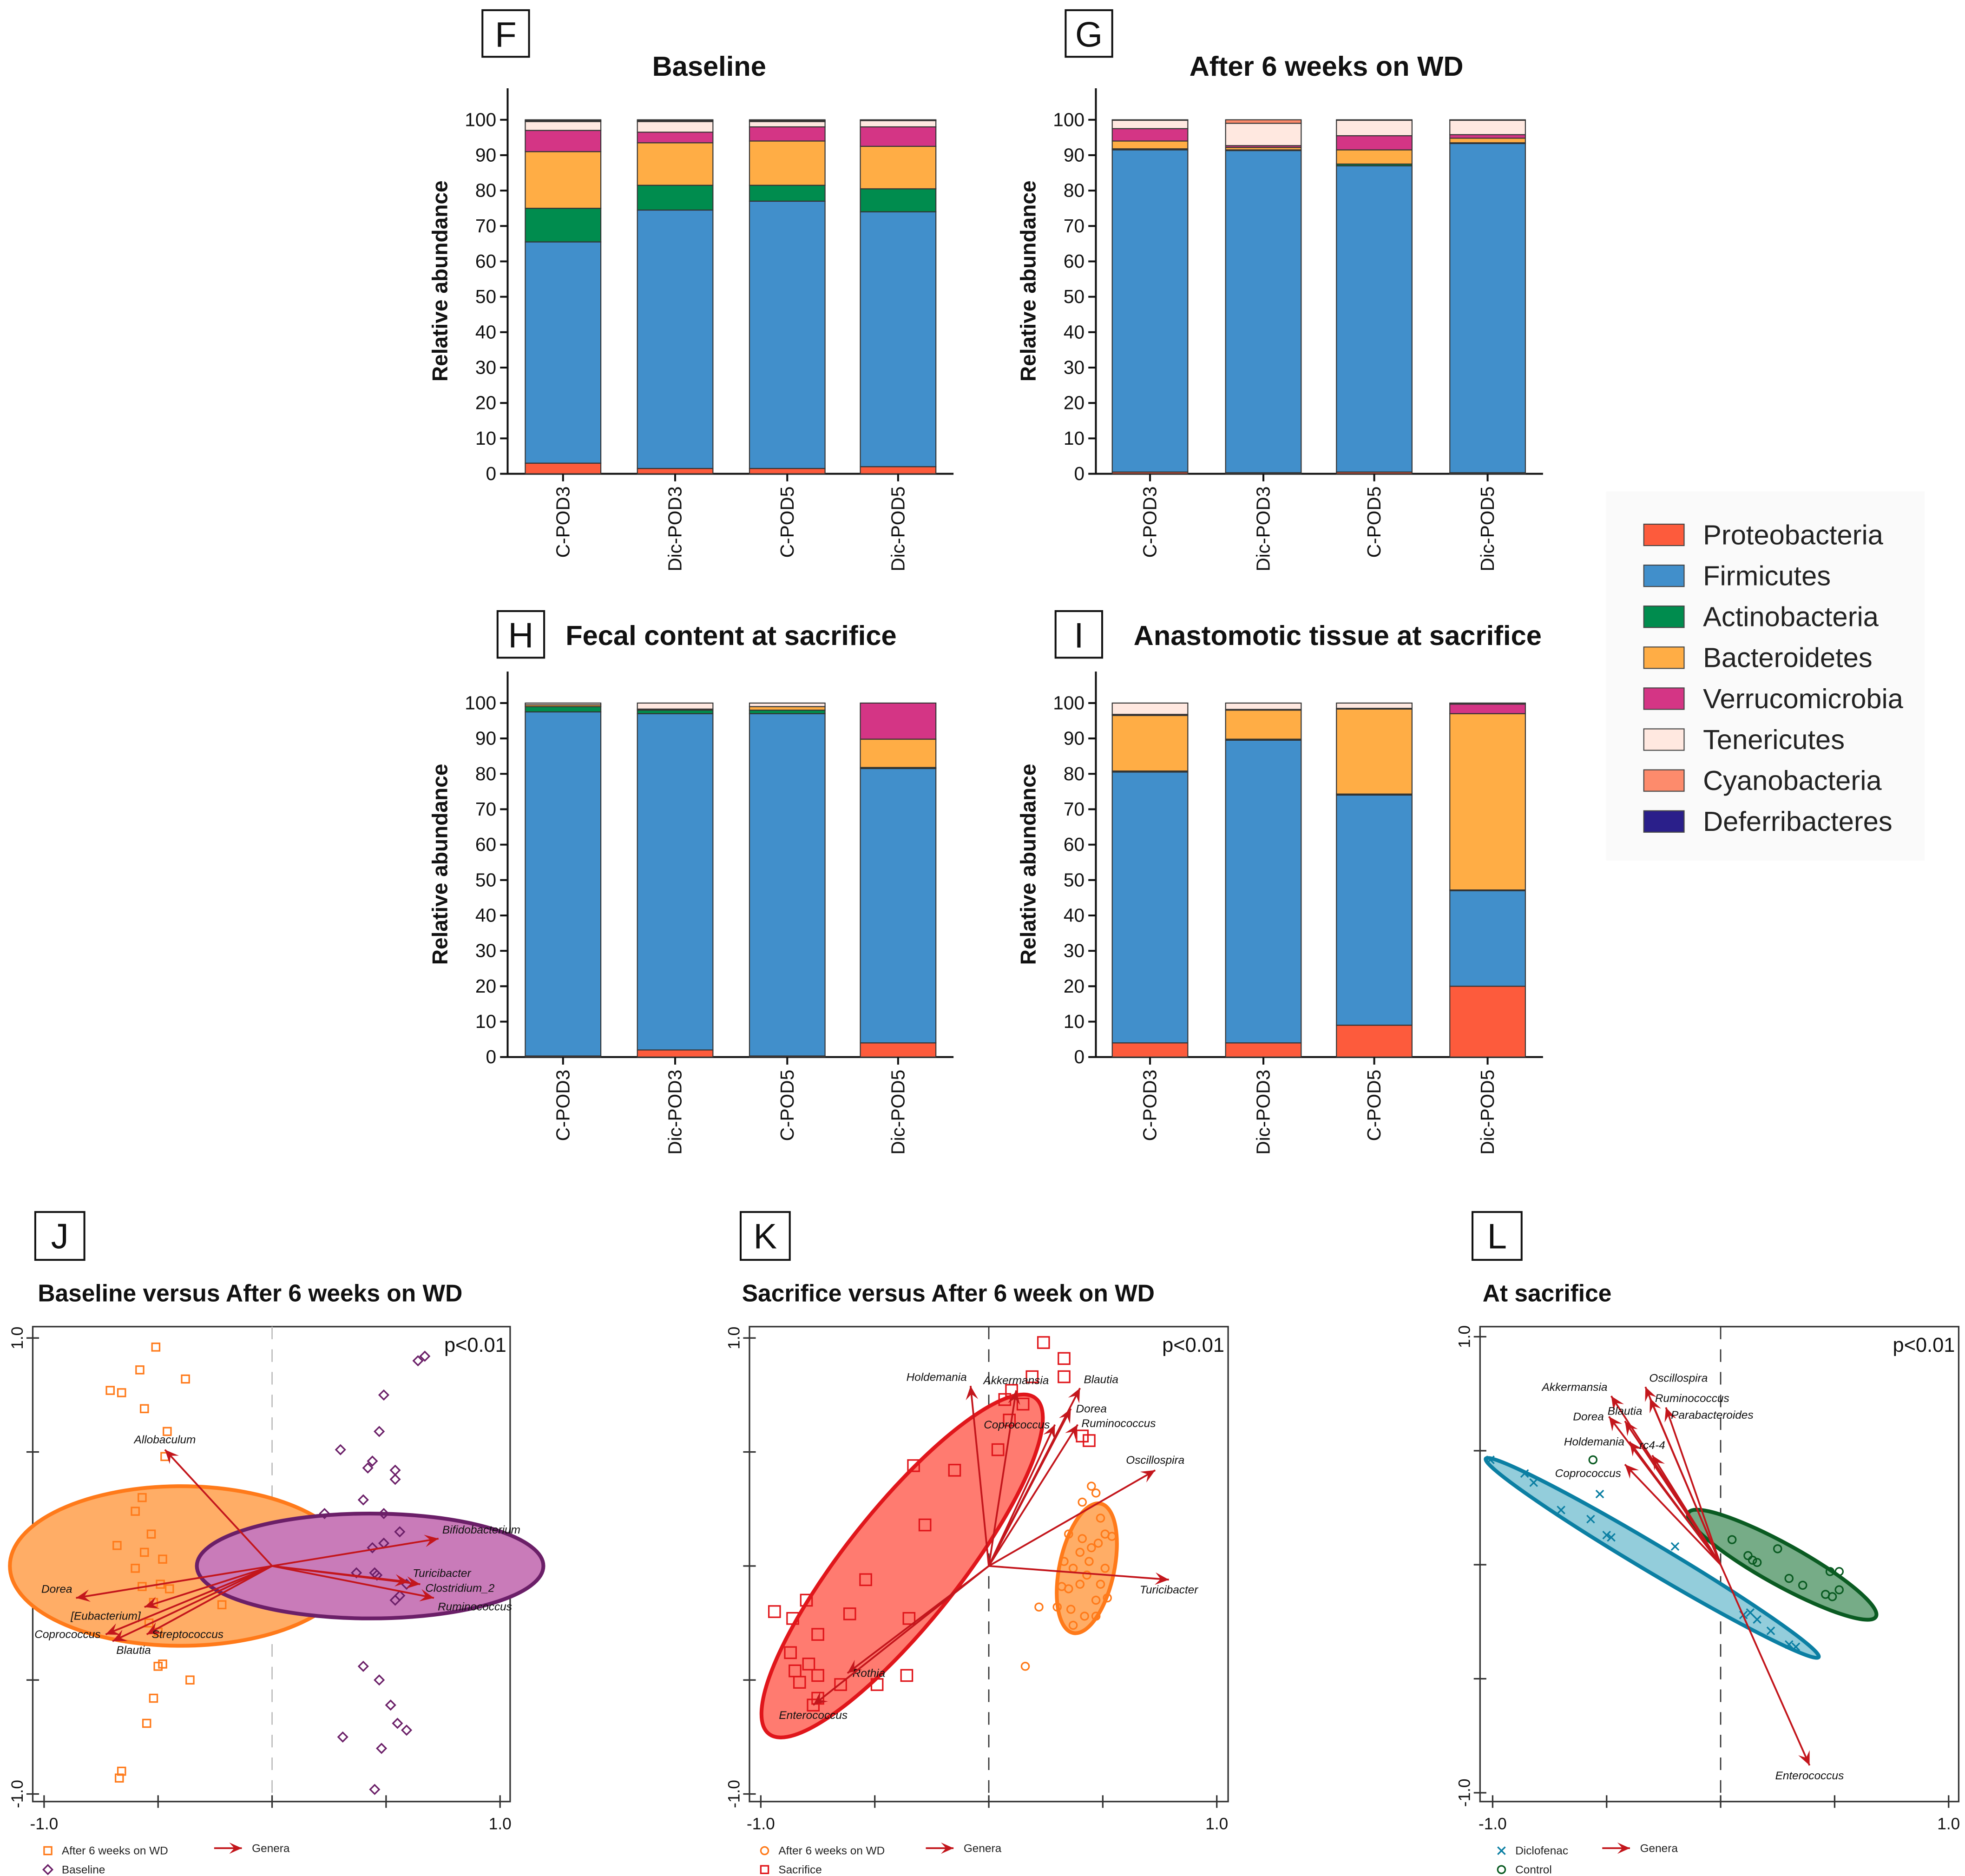  I want to click on y-tick-label: 30, so click(1074, 367).